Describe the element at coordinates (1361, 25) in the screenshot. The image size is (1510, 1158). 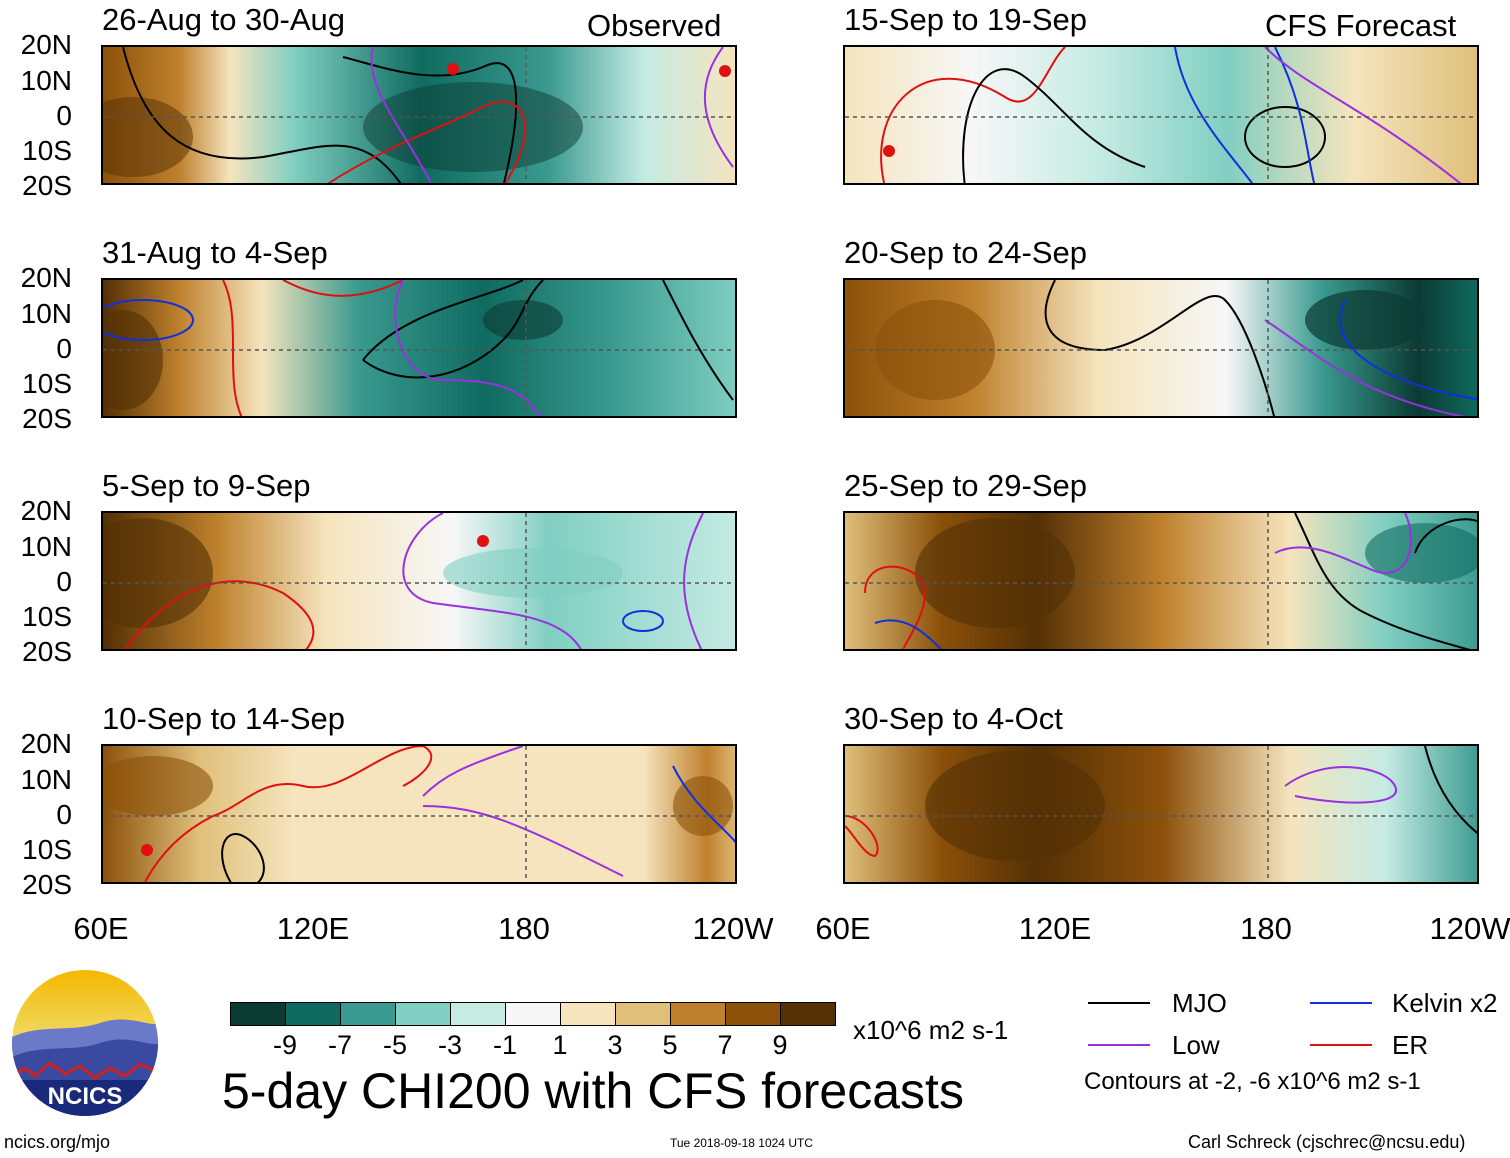
I see `cfs-forecast-label: CFS Forecast` at that location.